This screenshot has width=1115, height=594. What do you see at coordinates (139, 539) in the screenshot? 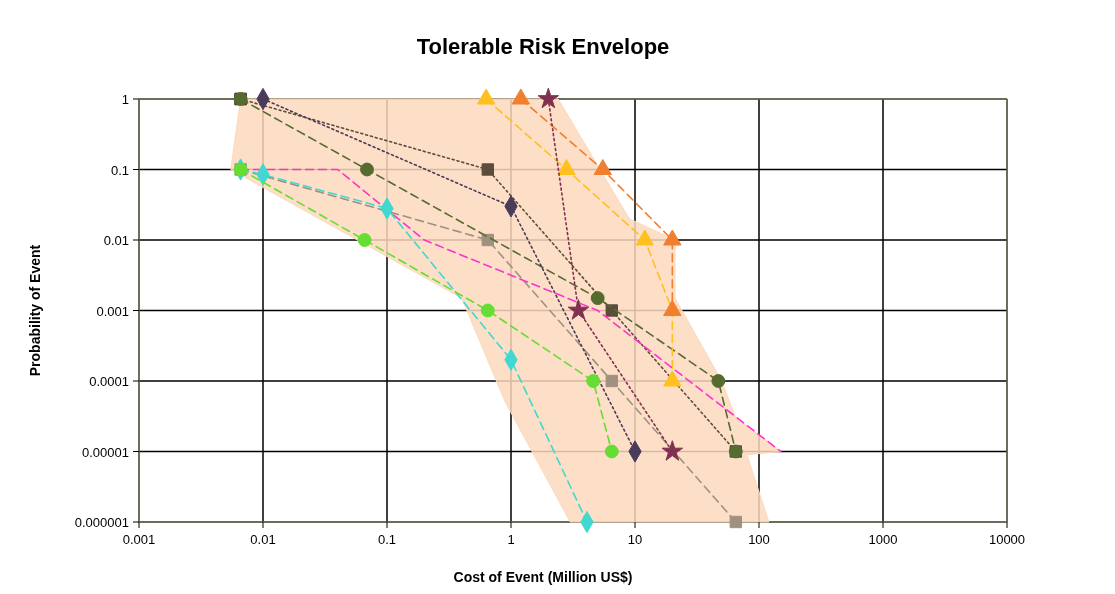
I see `x-tick-label: 0.001` at bounding box center [139, 539].